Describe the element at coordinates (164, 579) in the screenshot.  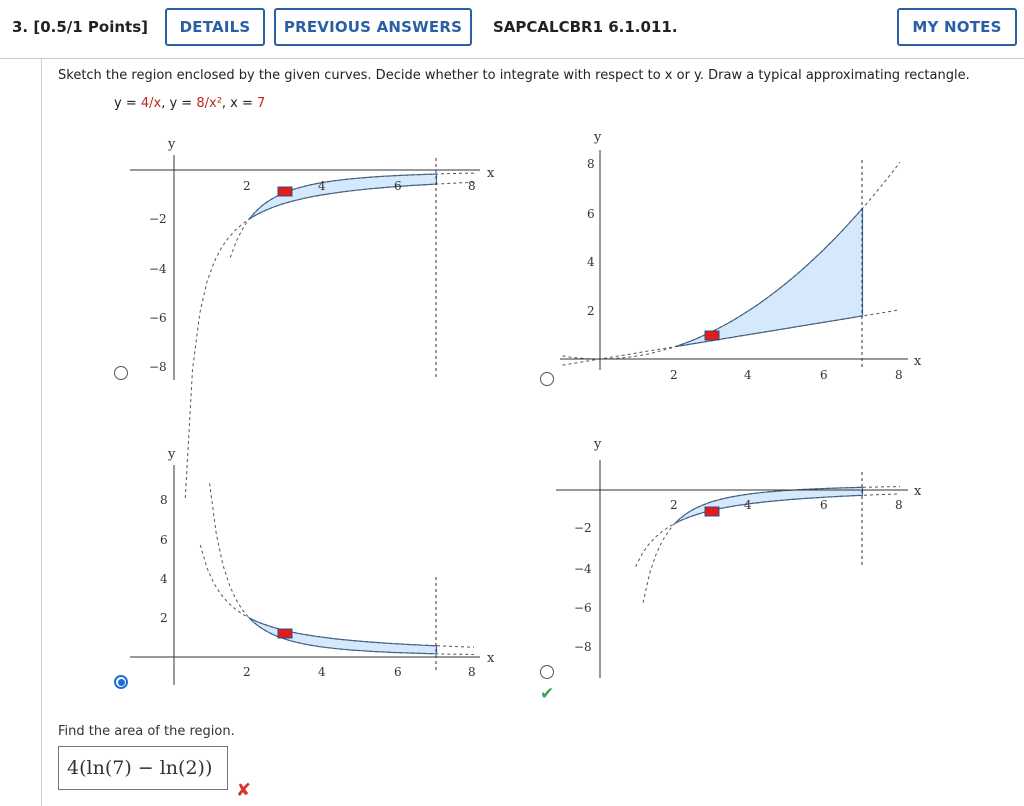
I see `graph-c-ytick-4: 4` at that location.